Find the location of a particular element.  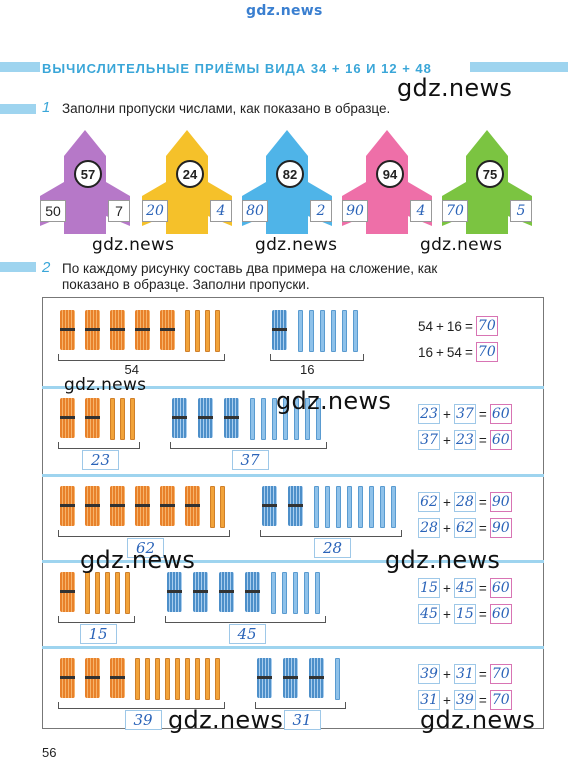

rocket-left-number: 70 is located at coordinates (455, 211).